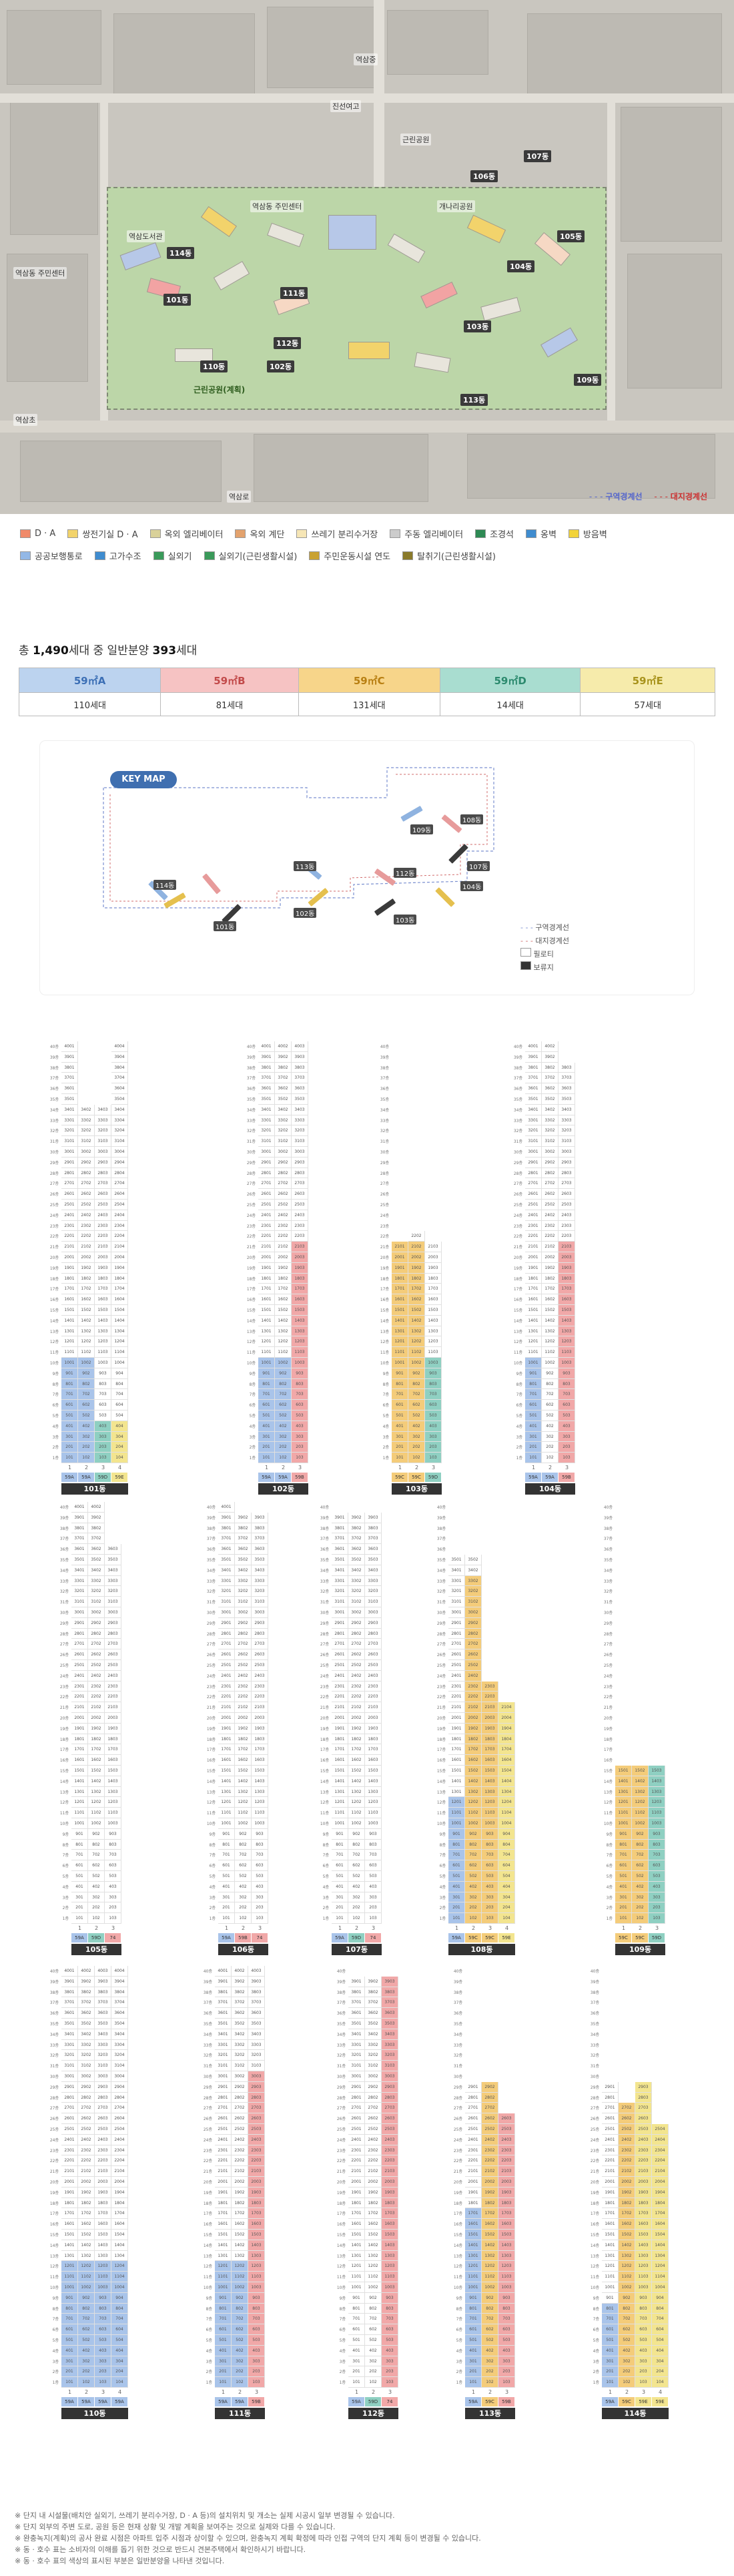 The width and height of the screenshot is (734, 2576). What do you see at coordinates (610, 2340) in the screenshot?
I see `unit-cell: 501` at bounding box center [610, 2340].